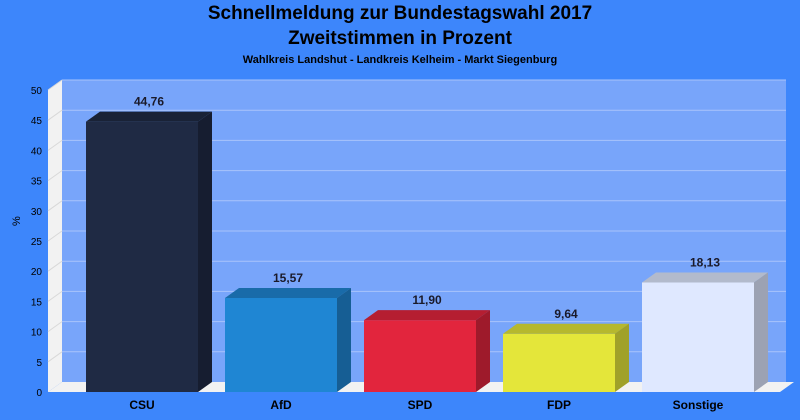  I want to click on bar-top-csu, so click(149, 116).